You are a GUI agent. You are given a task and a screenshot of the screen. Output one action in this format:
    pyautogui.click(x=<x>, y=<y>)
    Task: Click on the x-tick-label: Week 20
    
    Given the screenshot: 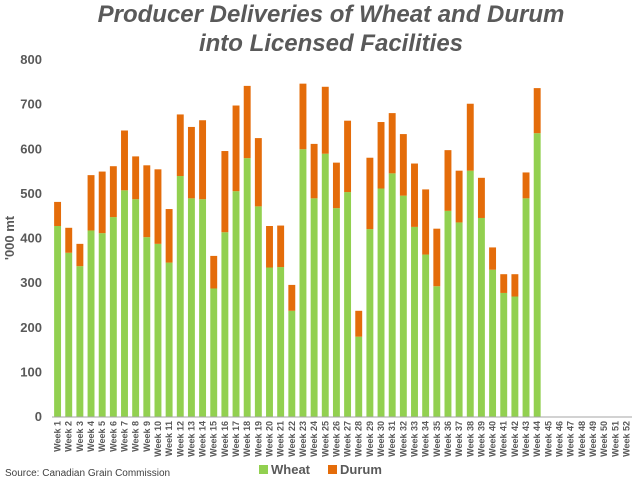 What is the action you would take?
    pyautogui.click(x=270, y=439)
    